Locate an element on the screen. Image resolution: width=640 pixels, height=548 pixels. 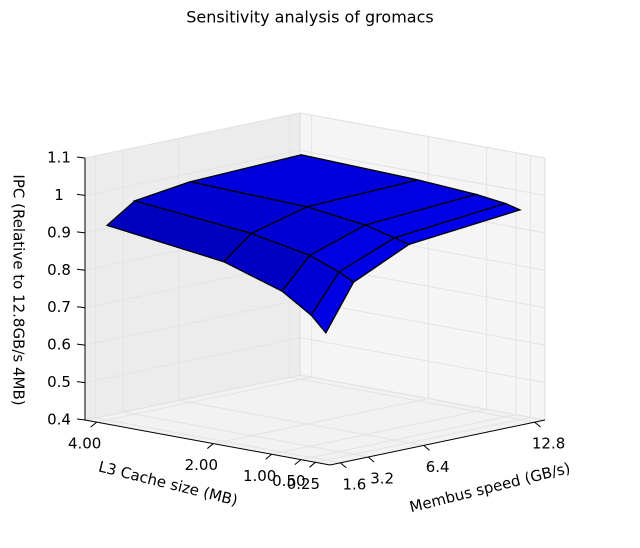
surface-face is located at coordinates (332, 303).